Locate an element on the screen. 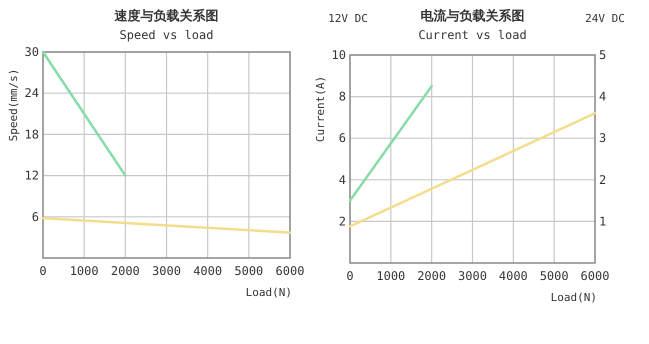 The height and width of the screenshot is (344, 649). y-tick: 10 is located at coordinates (339, 55).